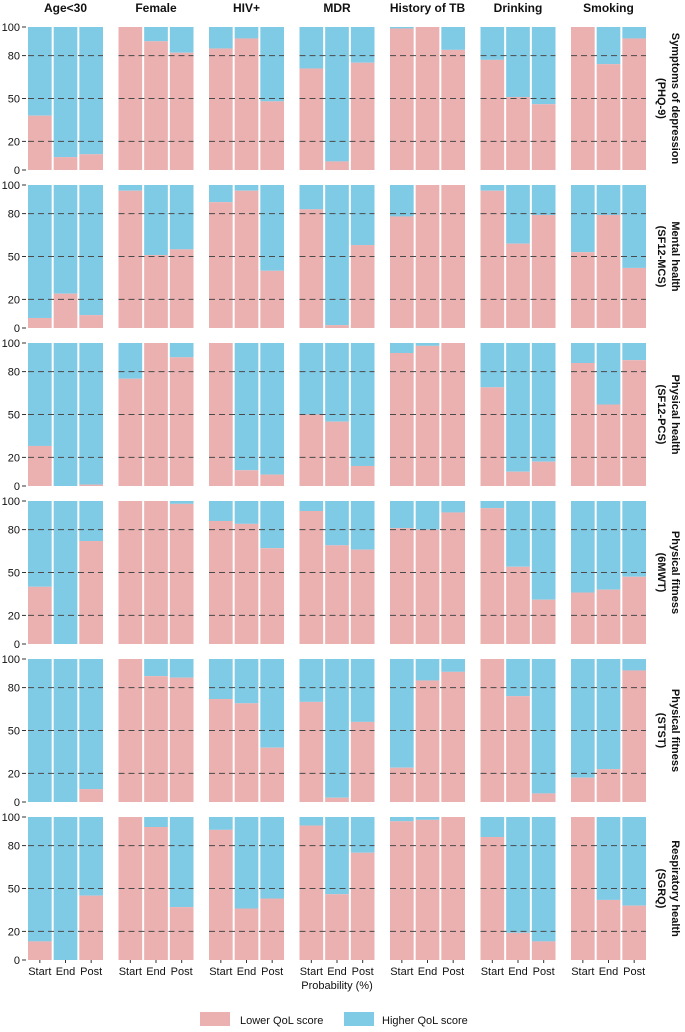  I want to click on bar-lower-5-5-end, so click(518, 946).